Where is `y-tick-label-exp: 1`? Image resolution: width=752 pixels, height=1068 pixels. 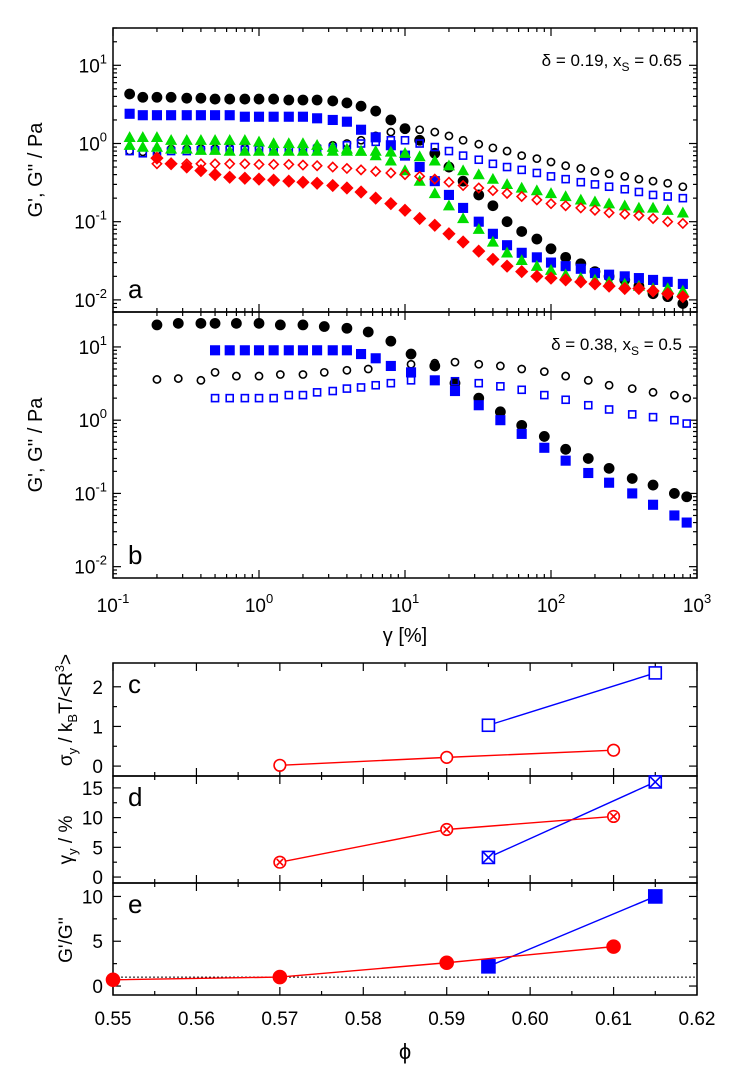
y-tick-label-exp: 1 is located at coordinates (103, 340).